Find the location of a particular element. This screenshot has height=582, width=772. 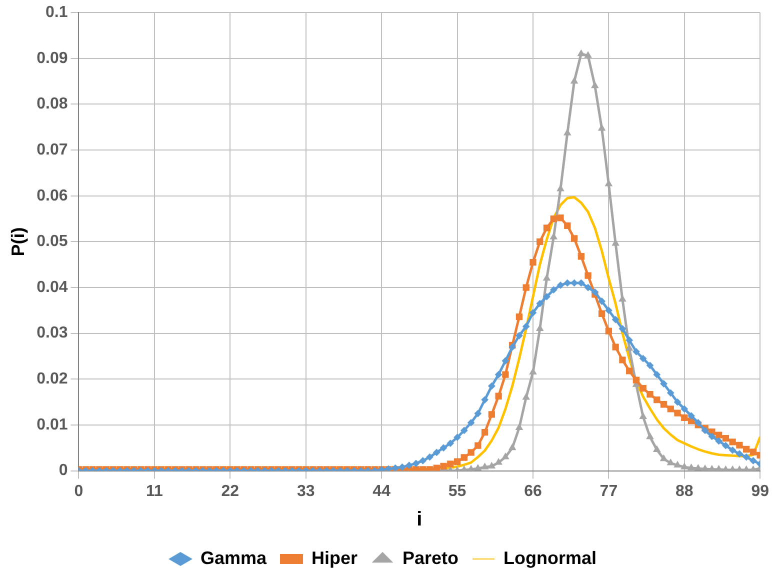

y-axis-title: P(i) is located at coordinates (18, 241).